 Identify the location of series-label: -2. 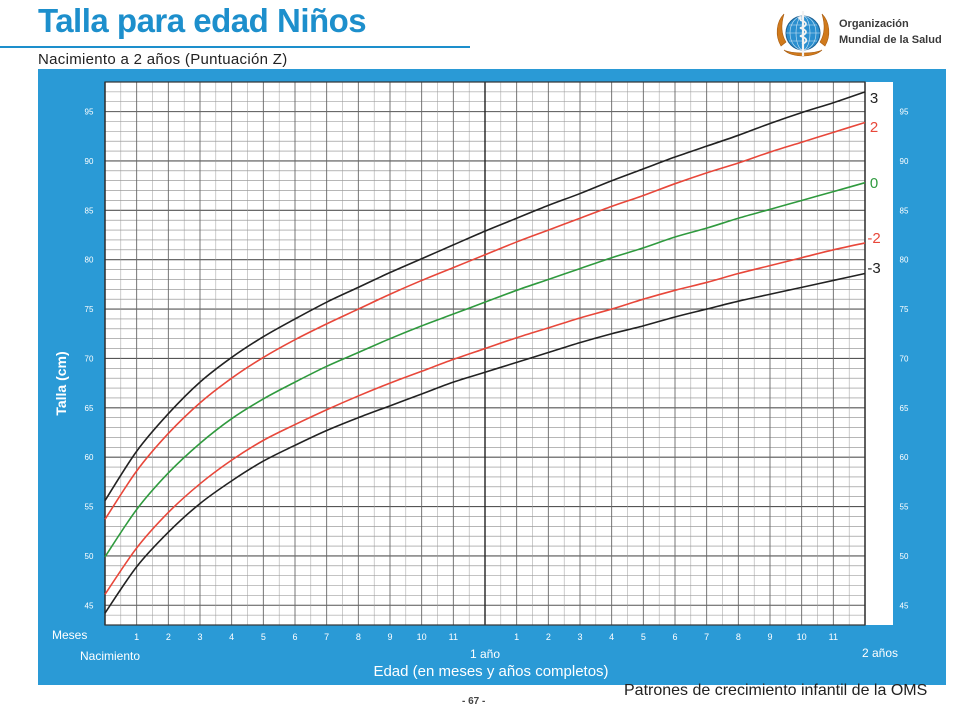
(873, 238).